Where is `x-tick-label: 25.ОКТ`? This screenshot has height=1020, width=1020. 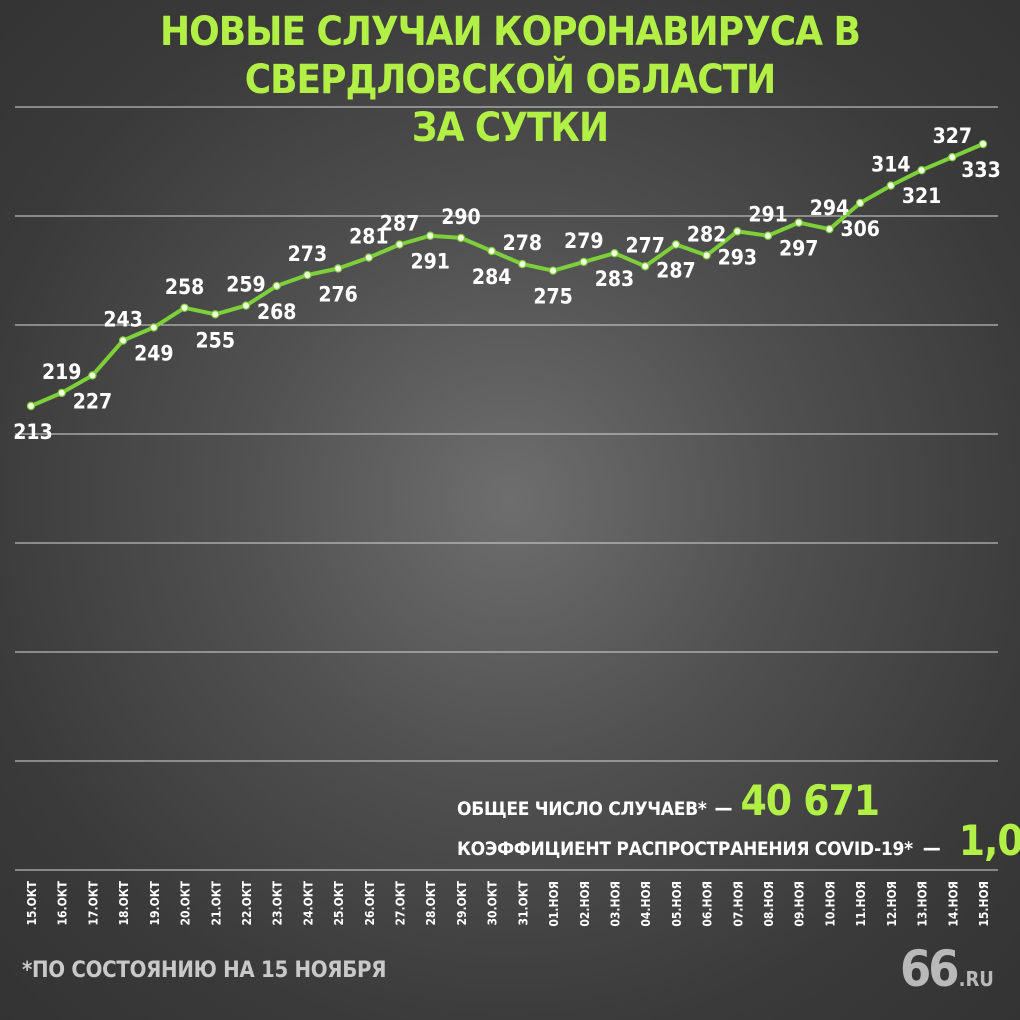
x-tick-label: 25.ОКТ is located at coordinates (339, 902).